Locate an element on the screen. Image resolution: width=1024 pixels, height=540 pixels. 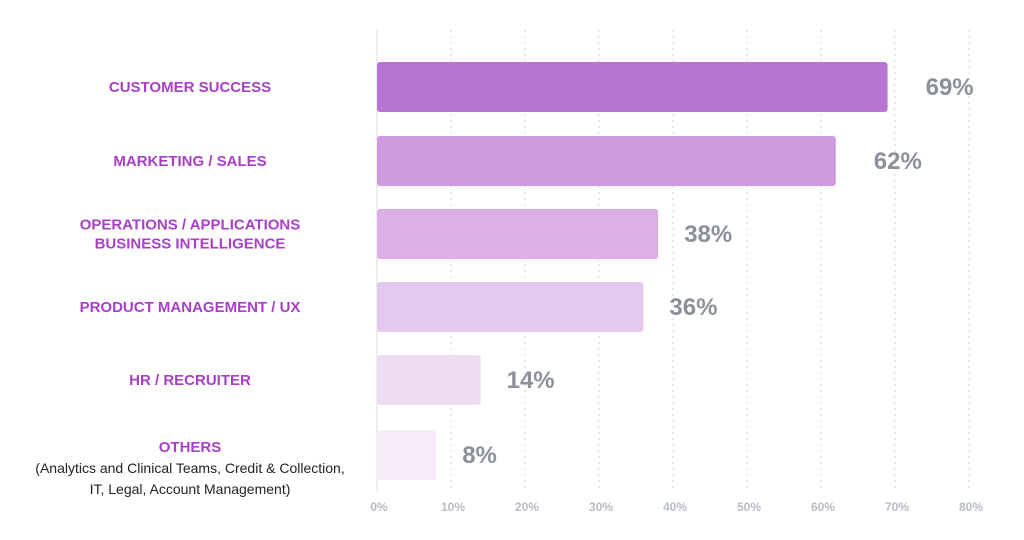
x-tick-label: 70% is located at coordinates (897, 507).